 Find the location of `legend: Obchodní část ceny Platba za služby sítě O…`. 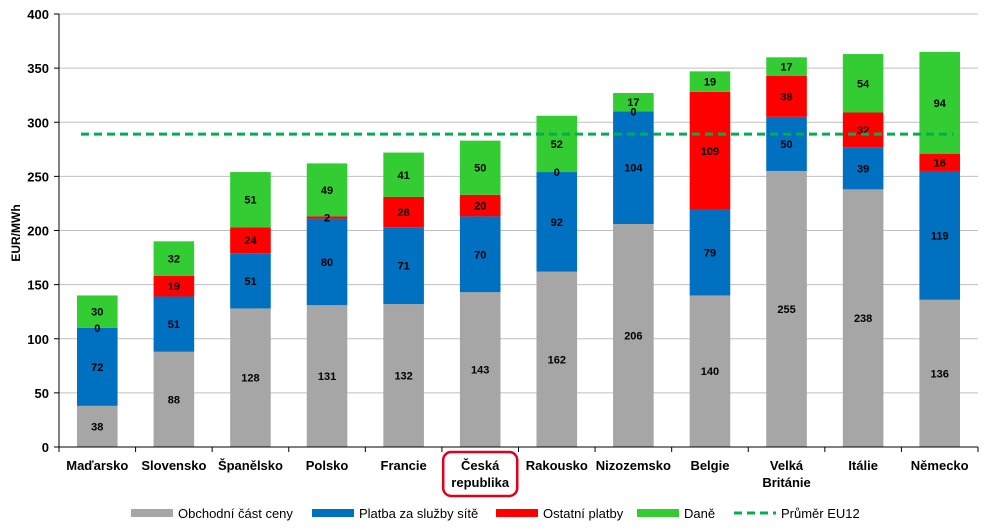

legend: Obchodní část ceny Platba za služby sítě O… is located at coordinates (495, 513).